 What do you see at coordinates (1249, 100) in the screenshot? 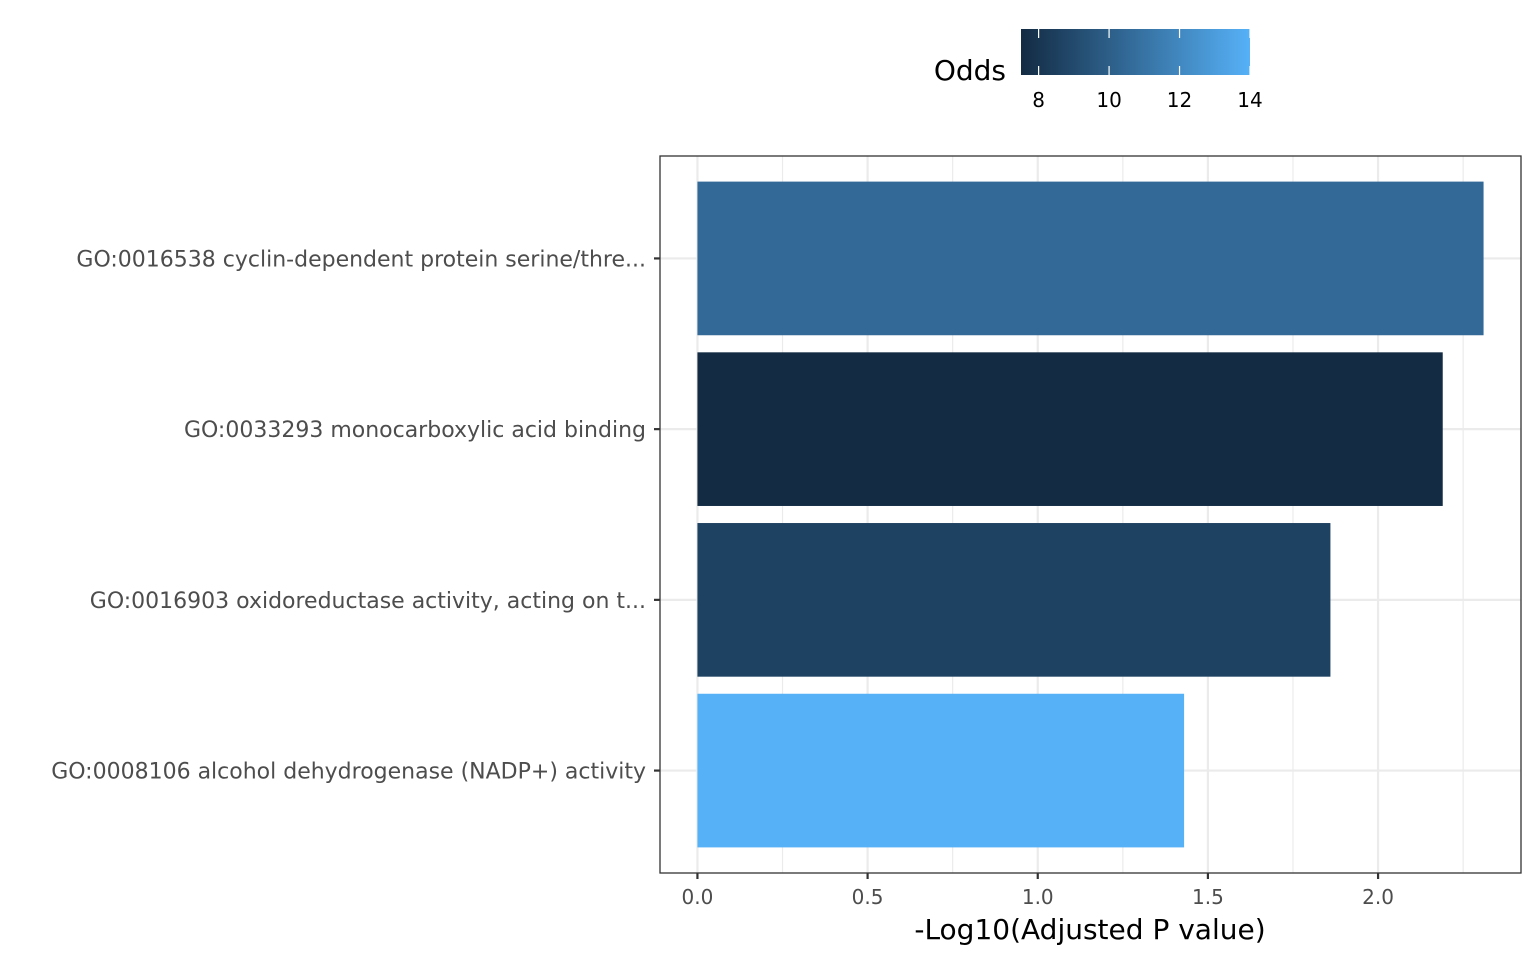
I see `legend-tick-label: 14` at bounding box center [1249, 100].